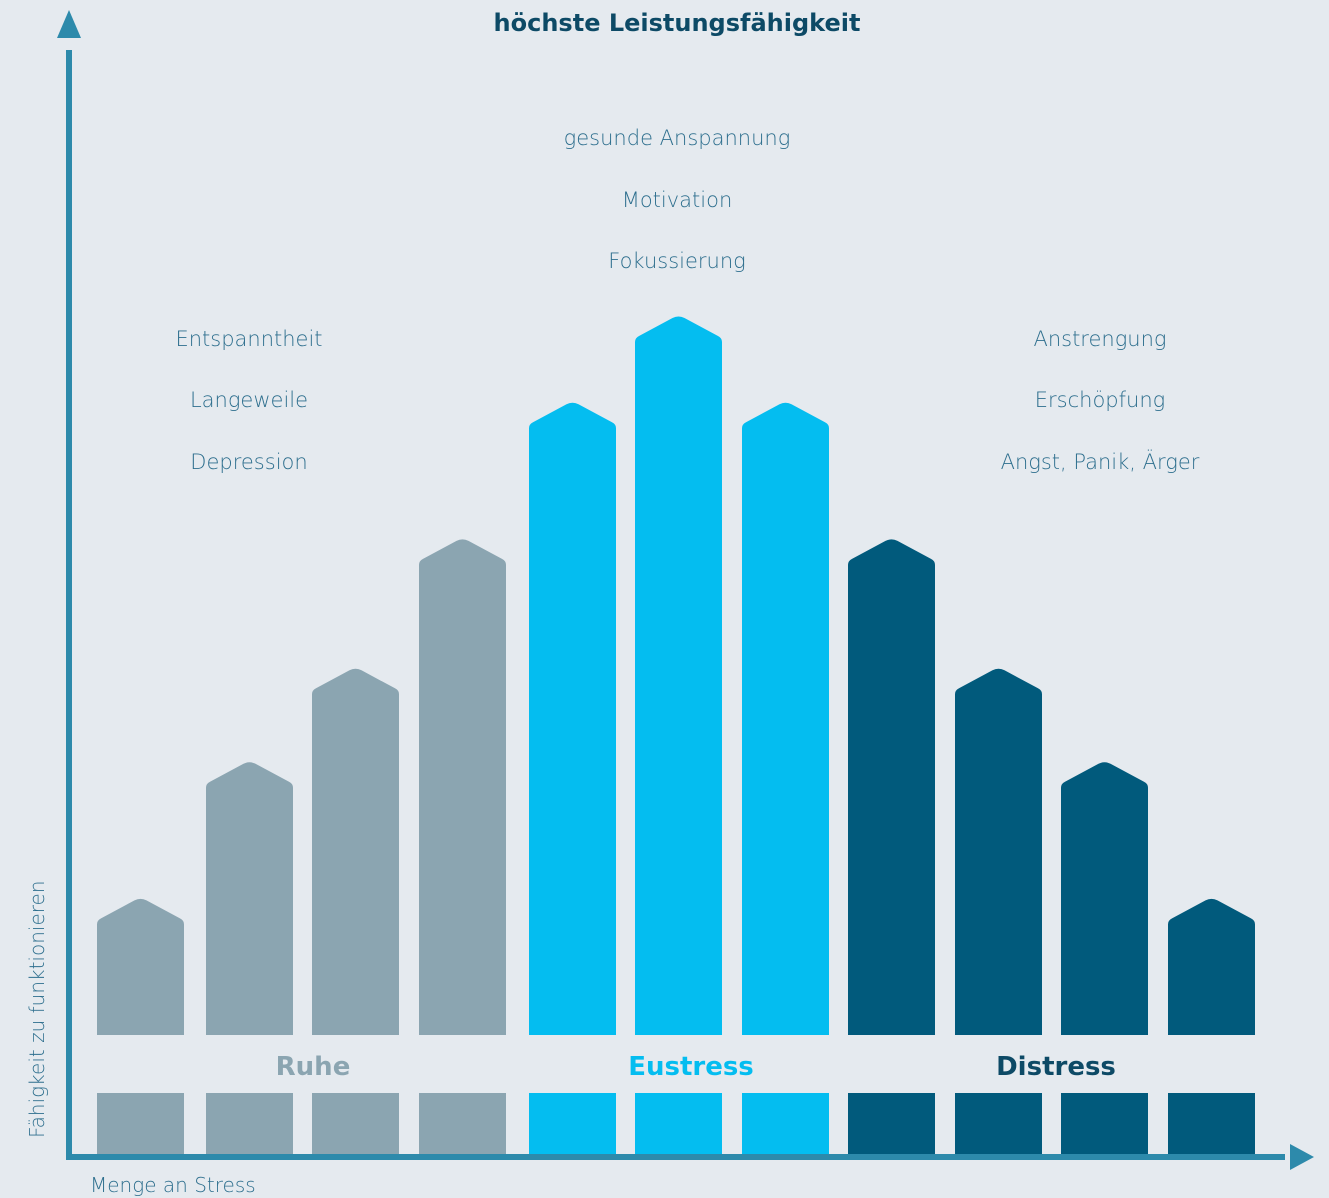 This screenshot has width=1329, height=1198. What do you see at coordinates (1302, 1157) in the screenshot?
I see `x-axis-arrow-icon` at bounding box center [1302, 1157].